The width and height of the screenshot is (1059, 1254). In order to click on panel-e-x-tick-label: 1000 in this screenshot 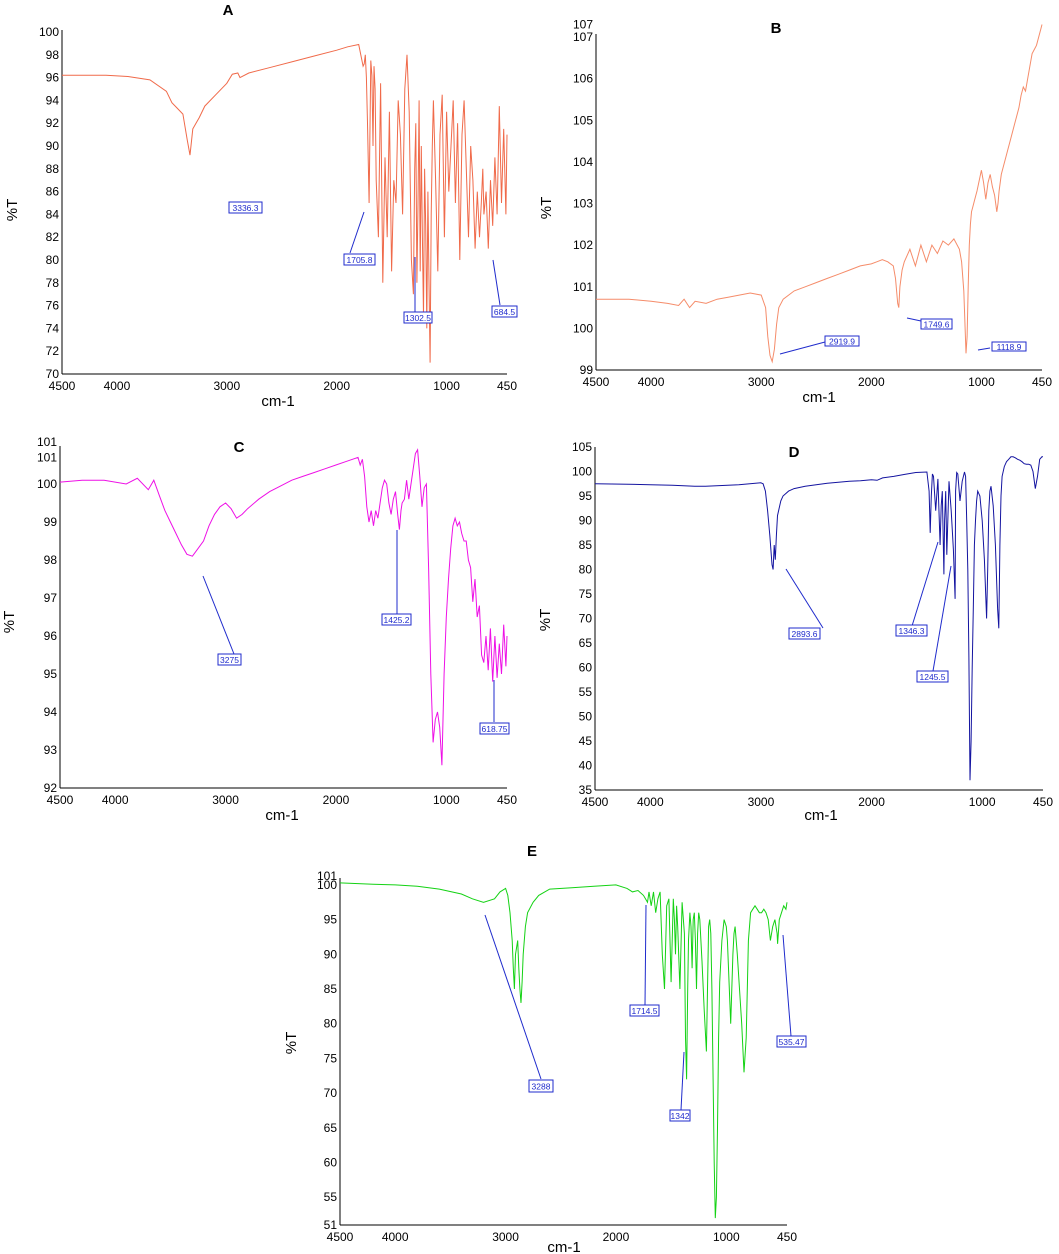, I will do `click(726, 1237)`.